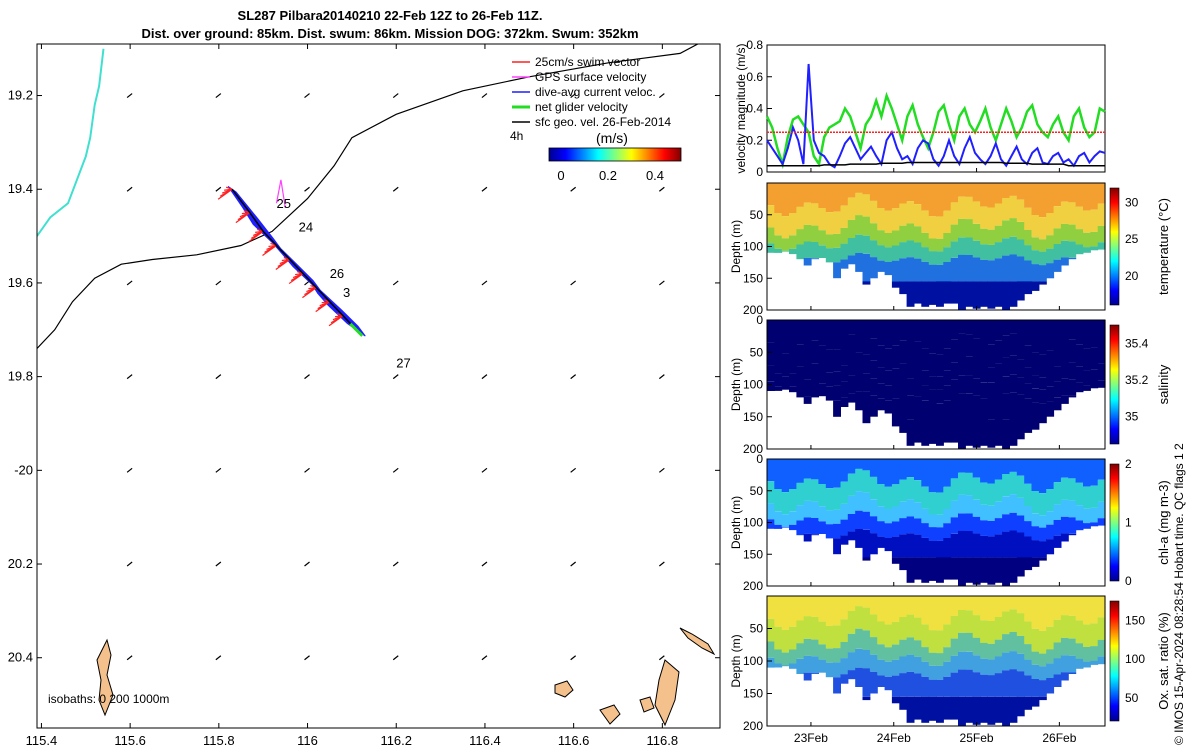 The width and height of the screenshot is (1200, 750). I want to click on velocity-series-line, so click(935, 130).